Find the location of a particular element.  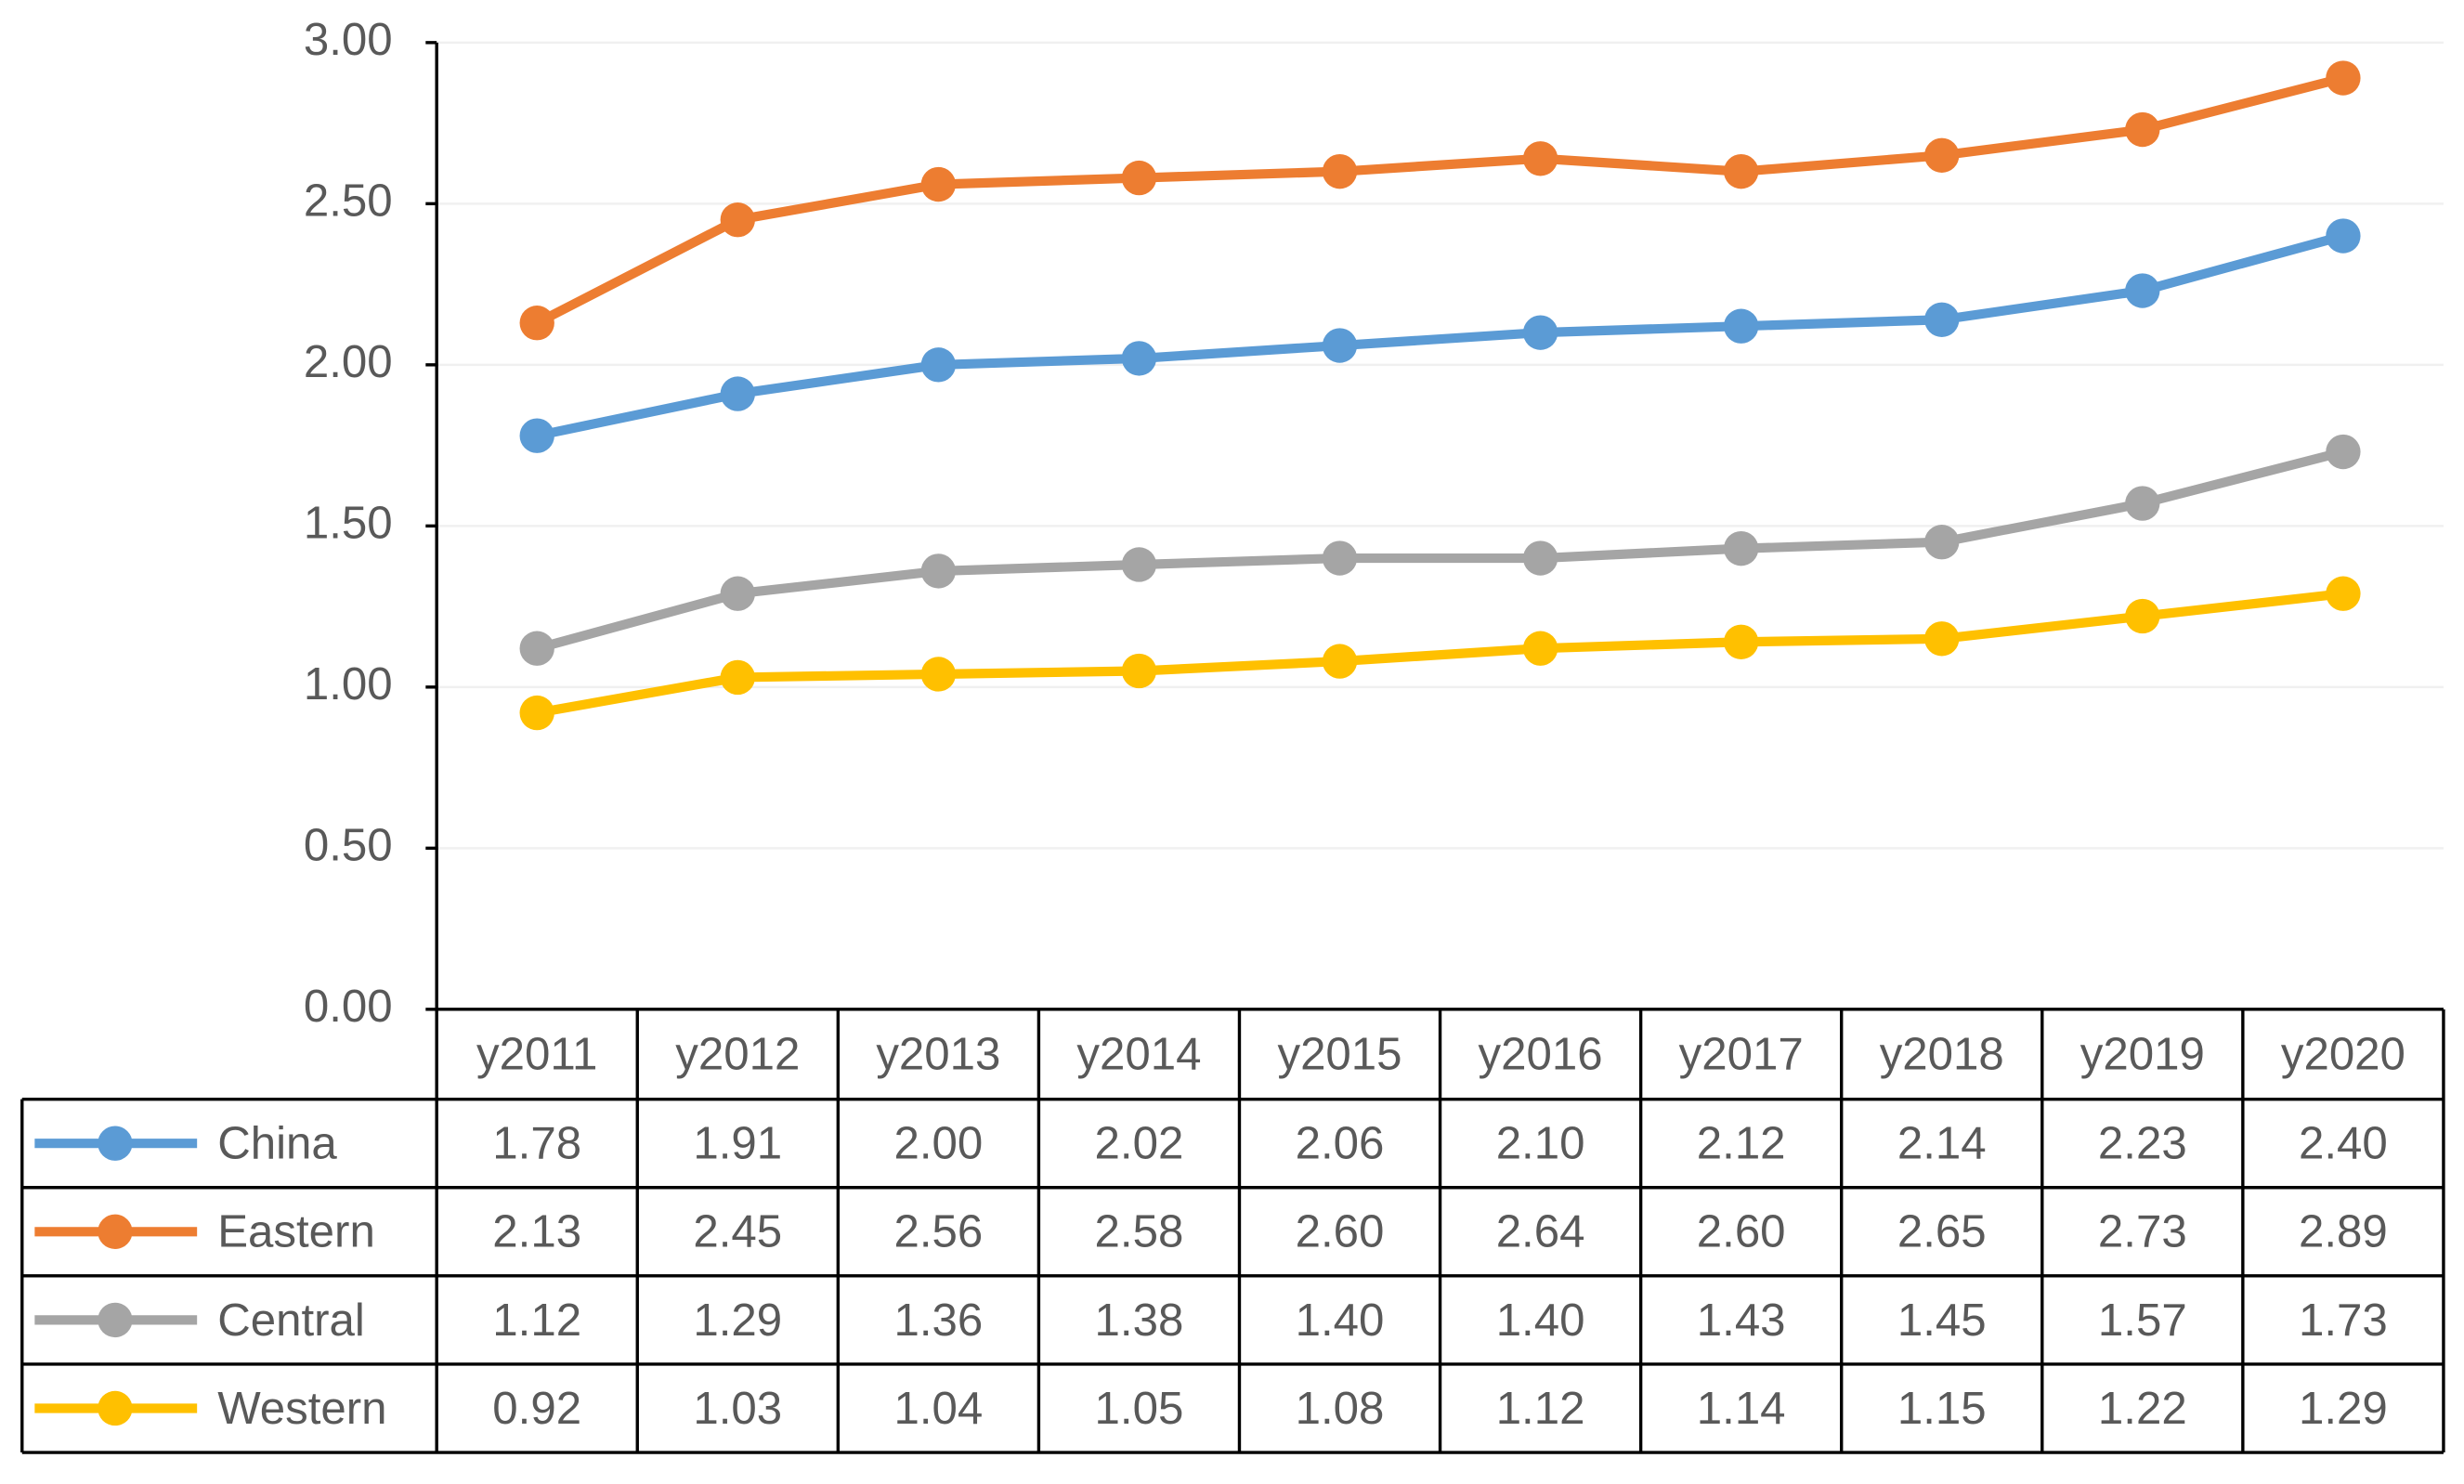

table-cell: 2.58 is located at coordinates (1139, 1231).